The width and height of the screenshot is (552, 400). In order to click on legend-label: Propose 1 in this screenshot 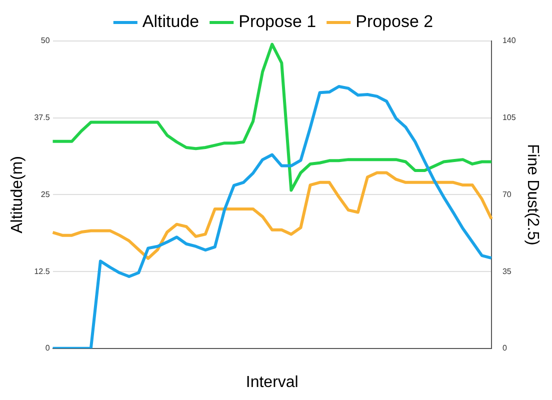, I will do `click(277, 22)`.